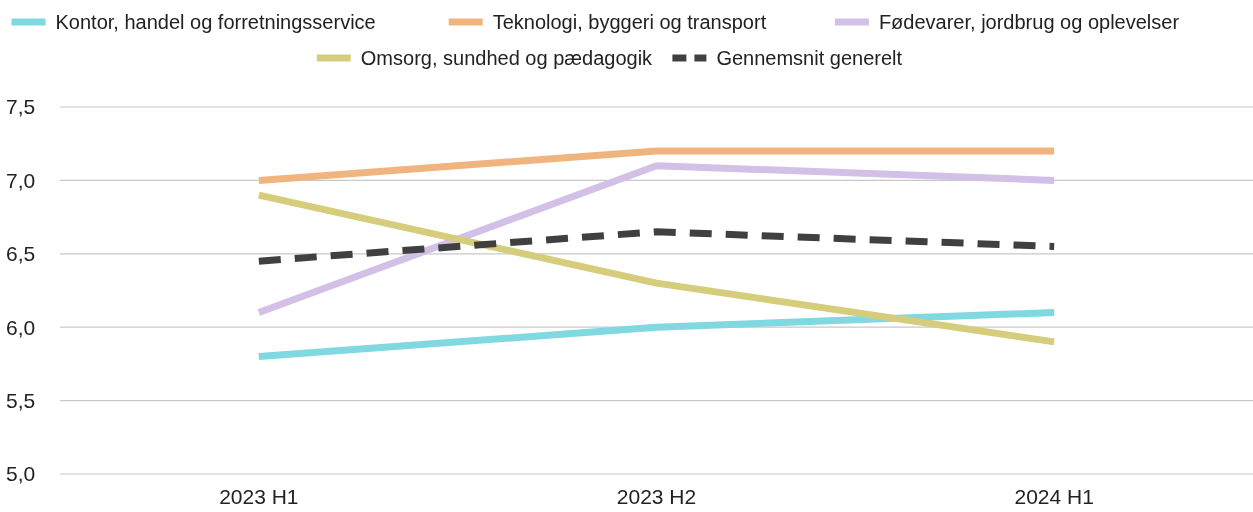  I want to click on y-tick-label: 6,0, so click(21, 327).